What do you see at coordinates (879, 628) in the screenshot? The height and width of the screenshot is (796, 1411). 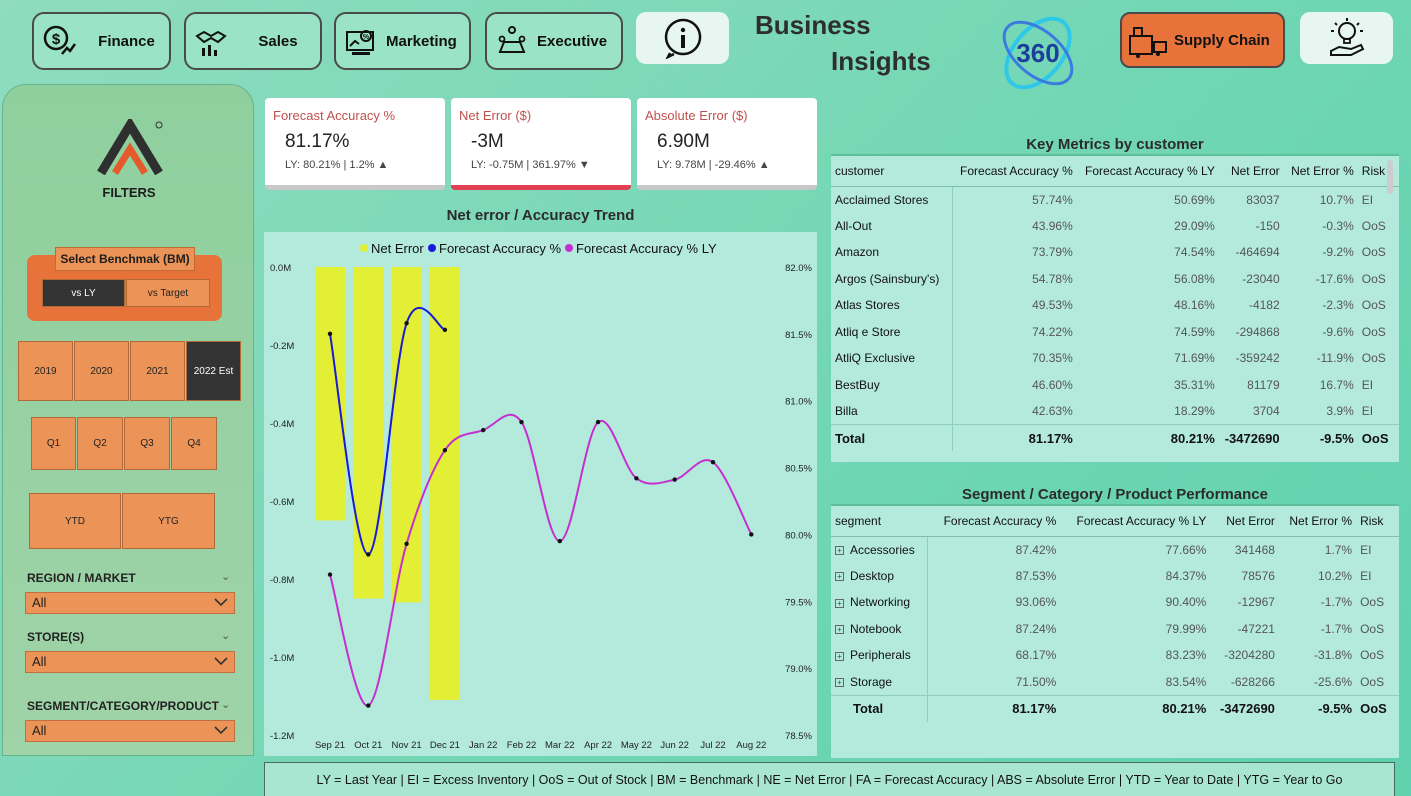 I see `table-cell: + Notebook` at bounding box center [879, 628].